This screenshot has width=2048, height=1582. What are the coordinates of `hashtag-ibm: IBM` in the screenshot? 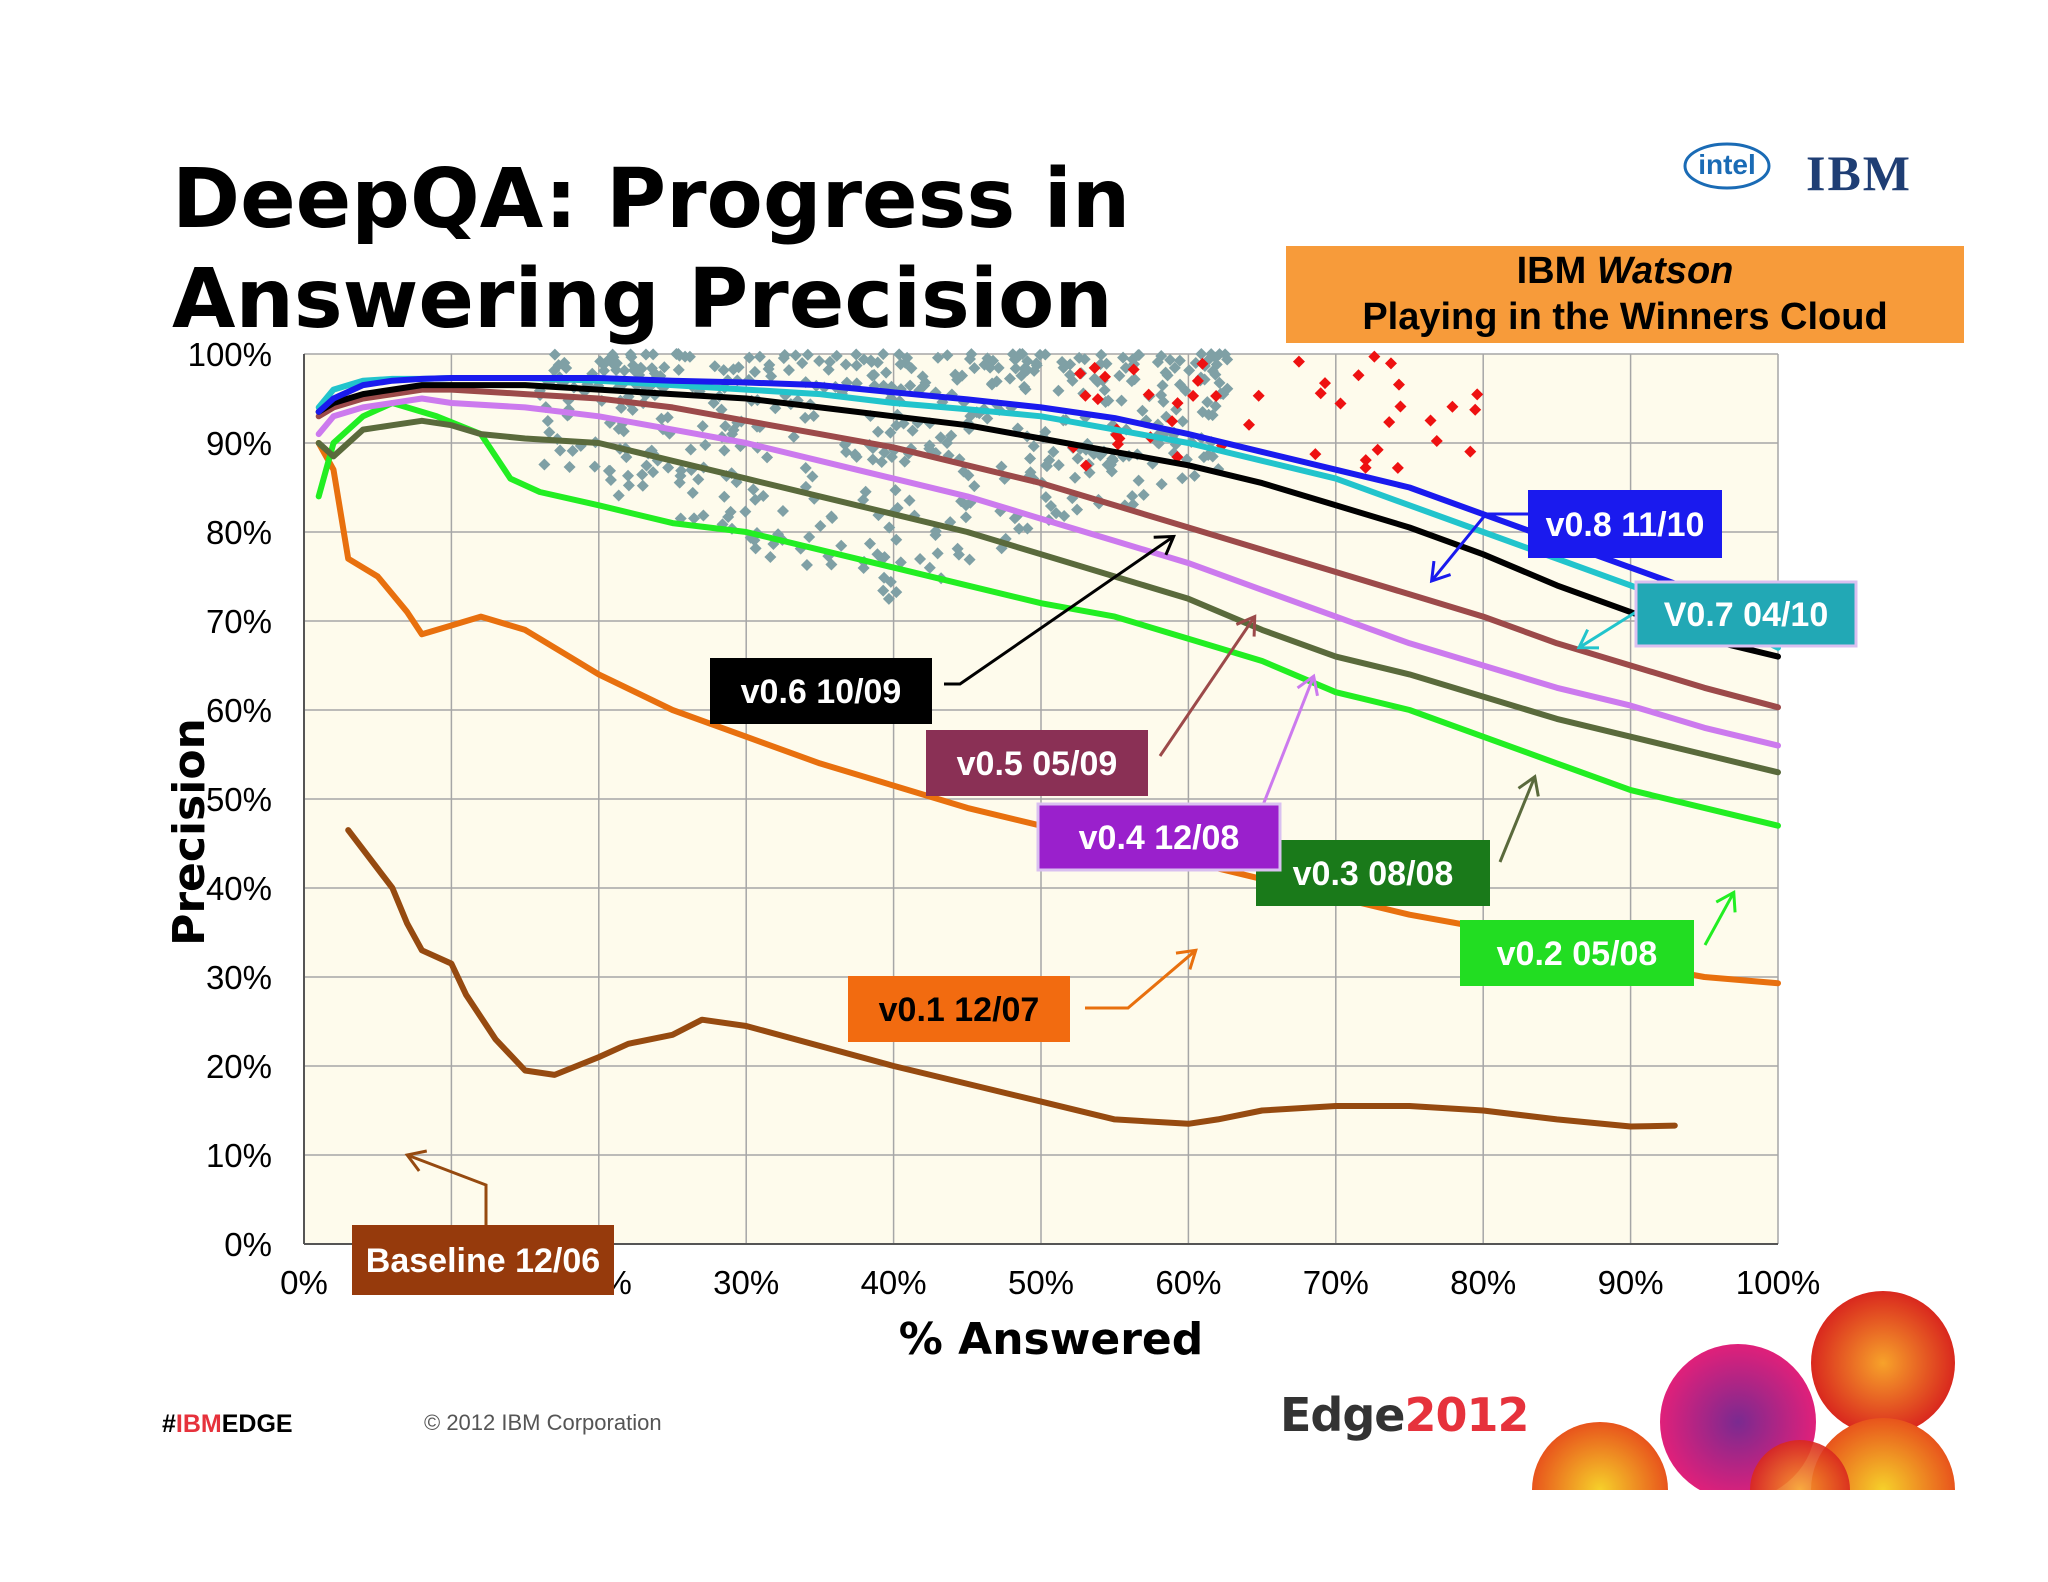 It's located at (199, 1424).